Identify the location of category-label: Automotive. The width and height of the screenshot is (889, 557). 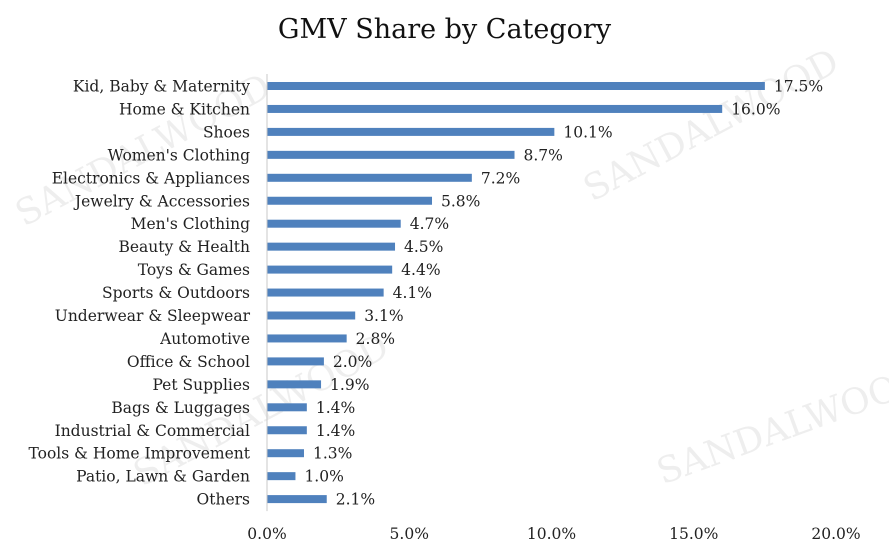
(204, 339).